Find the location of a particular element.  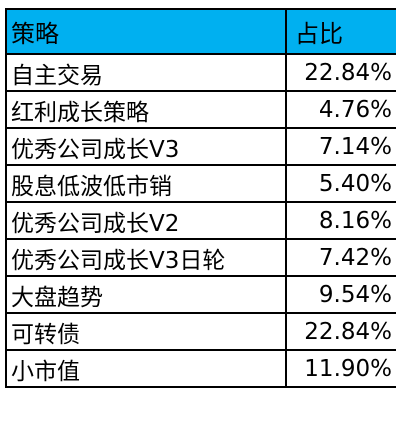

strategy-name-cell: 红利成长策略 is located at coordinates (146, 109).